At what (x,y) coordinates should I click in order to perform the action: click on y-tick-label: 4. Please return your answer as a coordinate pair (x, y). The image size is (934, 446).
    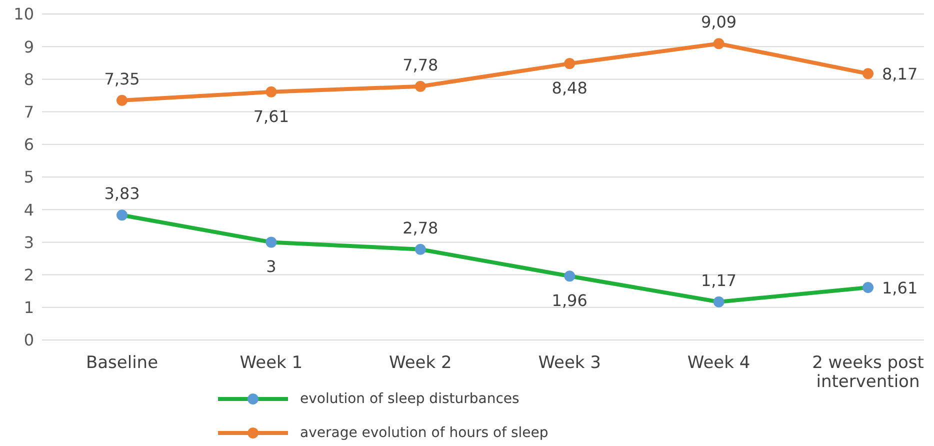
    Looking at the image, I should click on (29, 210).